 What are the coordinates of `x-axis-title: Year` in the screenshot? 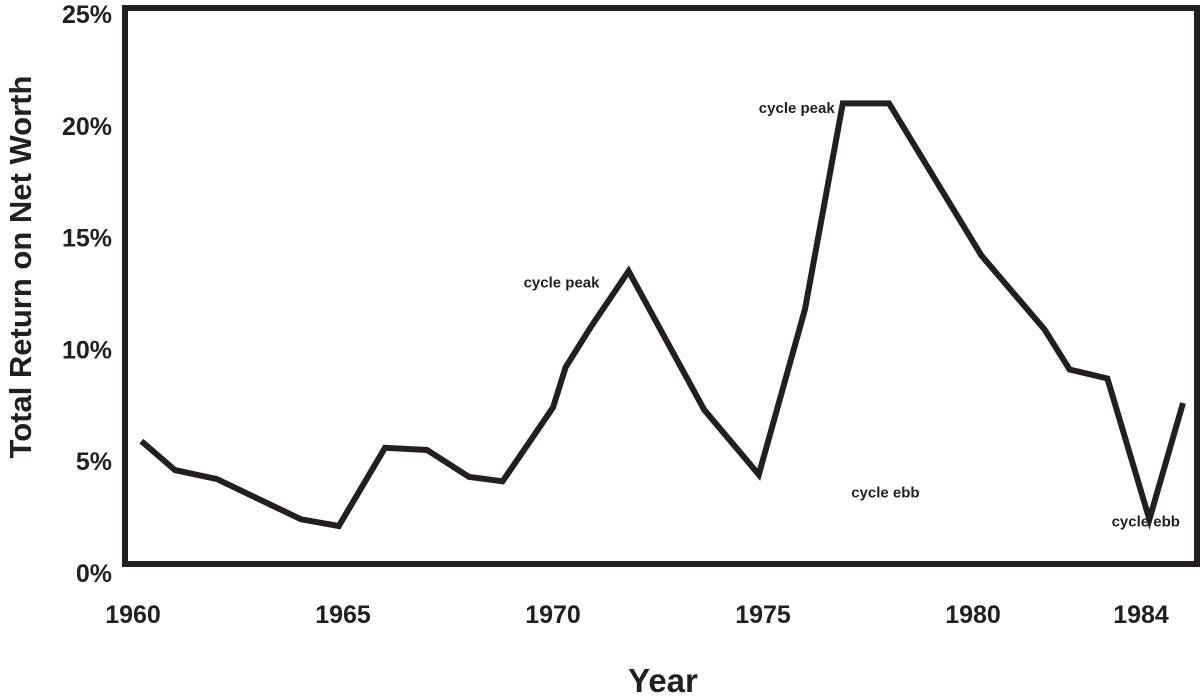 It's located at (663, 680).